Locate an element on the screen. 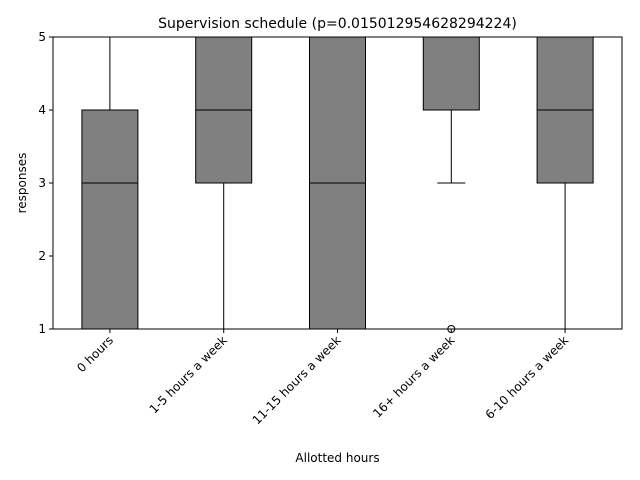 The image size is (640, 480). x-tick-label: 0 hours is located at coordinates (95, 354).